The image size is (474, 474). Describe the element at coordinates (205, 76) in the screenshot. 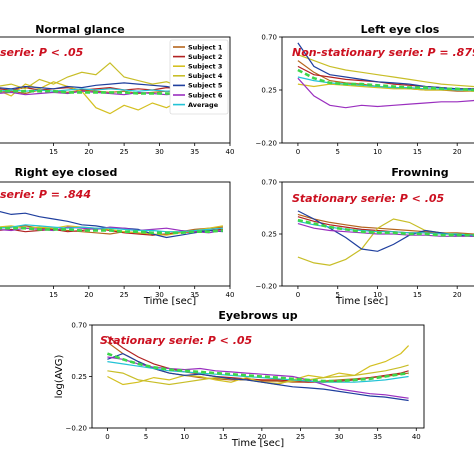

I see `legend-entry: Subject 4` at that location.